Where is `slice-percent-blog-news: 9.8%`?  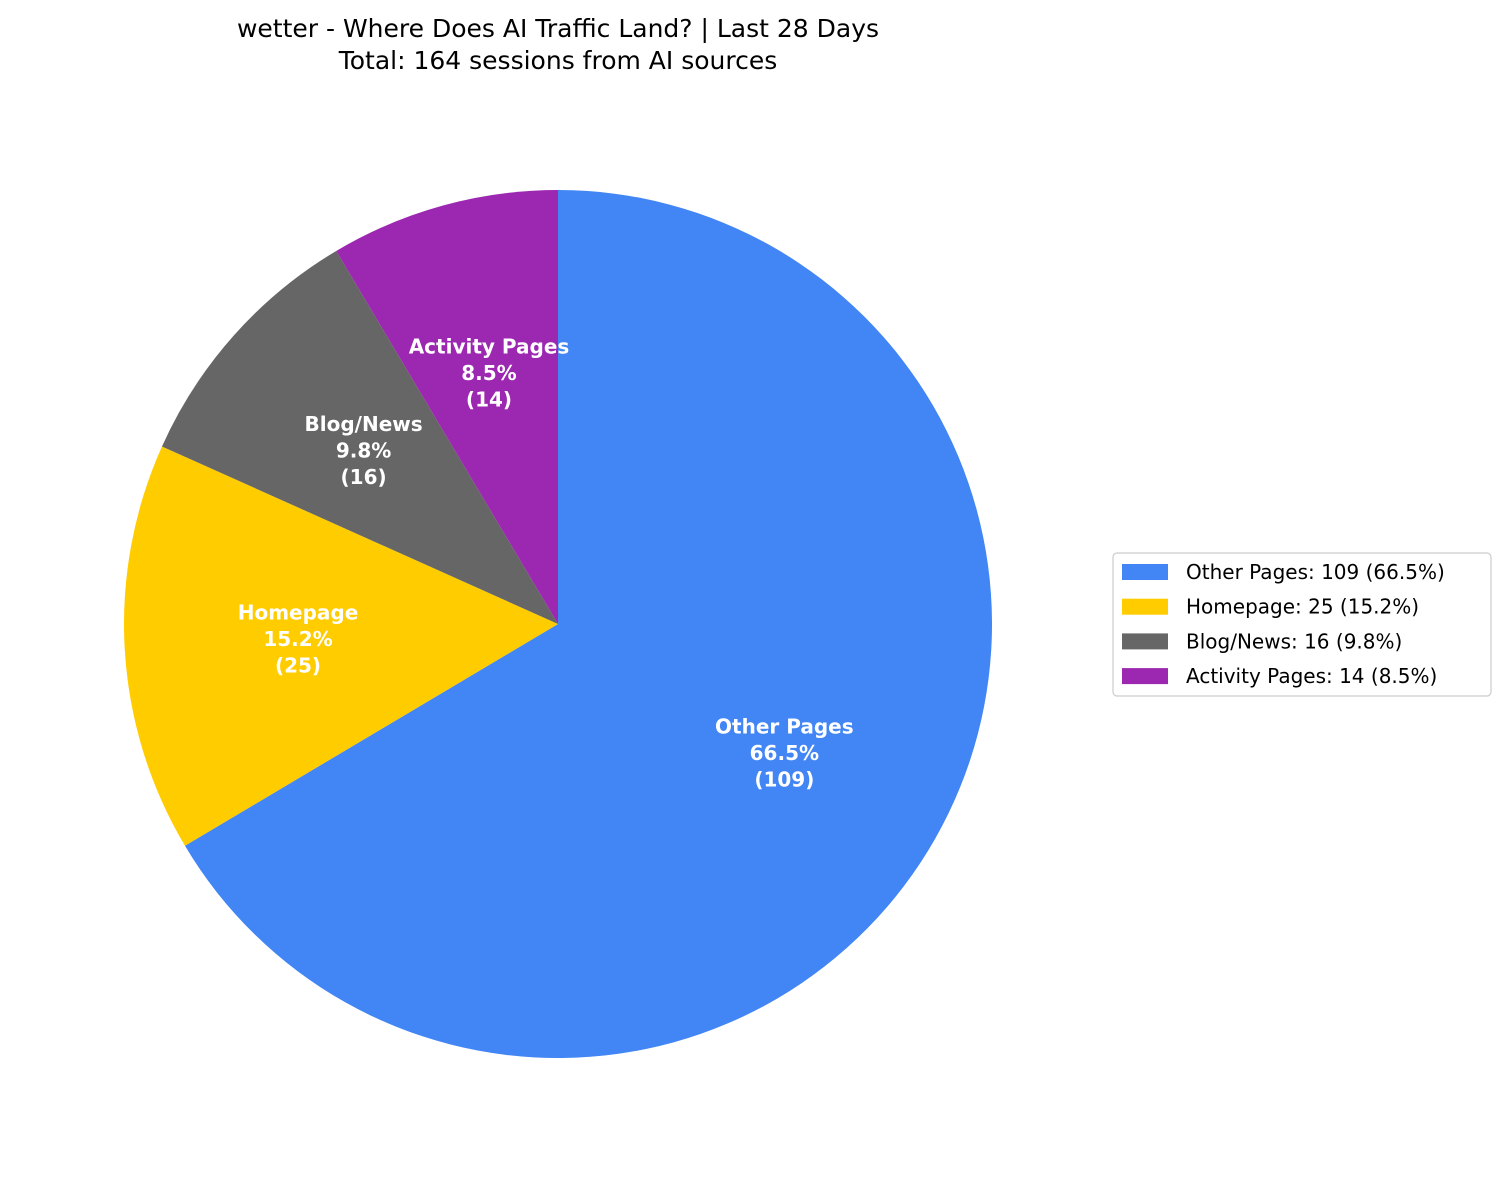
slice-percent-blog-news: 9.8% is located at coordinates (363, 451).